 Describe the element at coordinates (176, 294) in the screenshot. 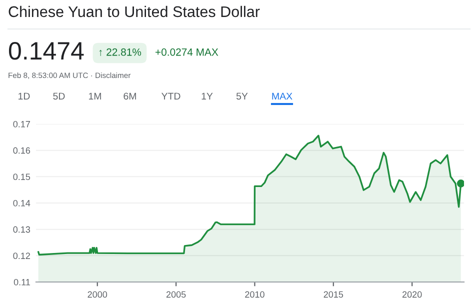

I see `x-tick-label: 2005` at that location.